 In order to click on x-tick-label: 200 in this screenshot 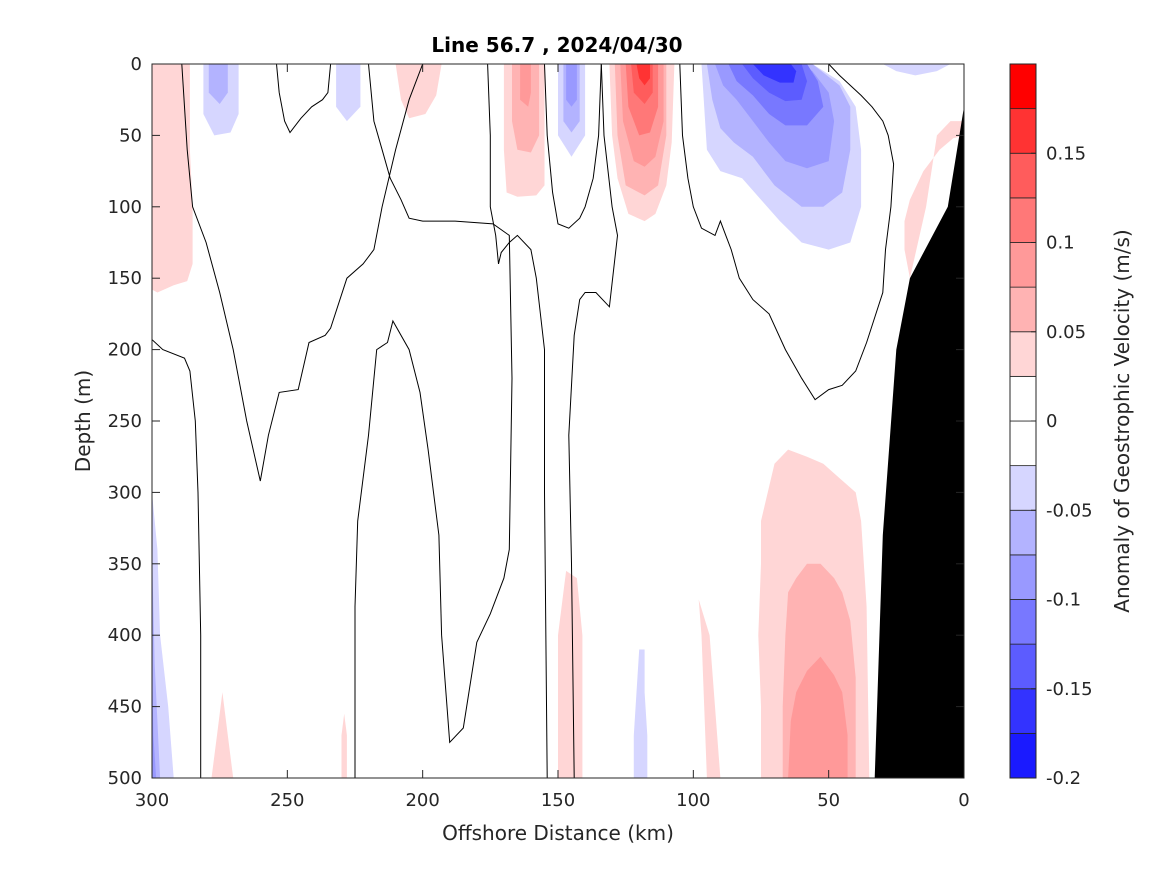, I will do `click(422, 800)`.